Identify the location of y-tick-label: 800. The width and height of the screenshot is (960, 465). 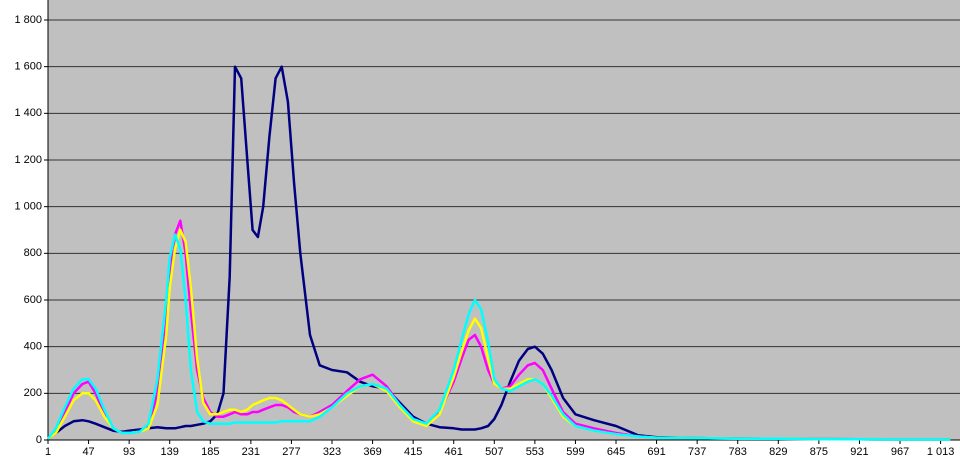
(33, 253).